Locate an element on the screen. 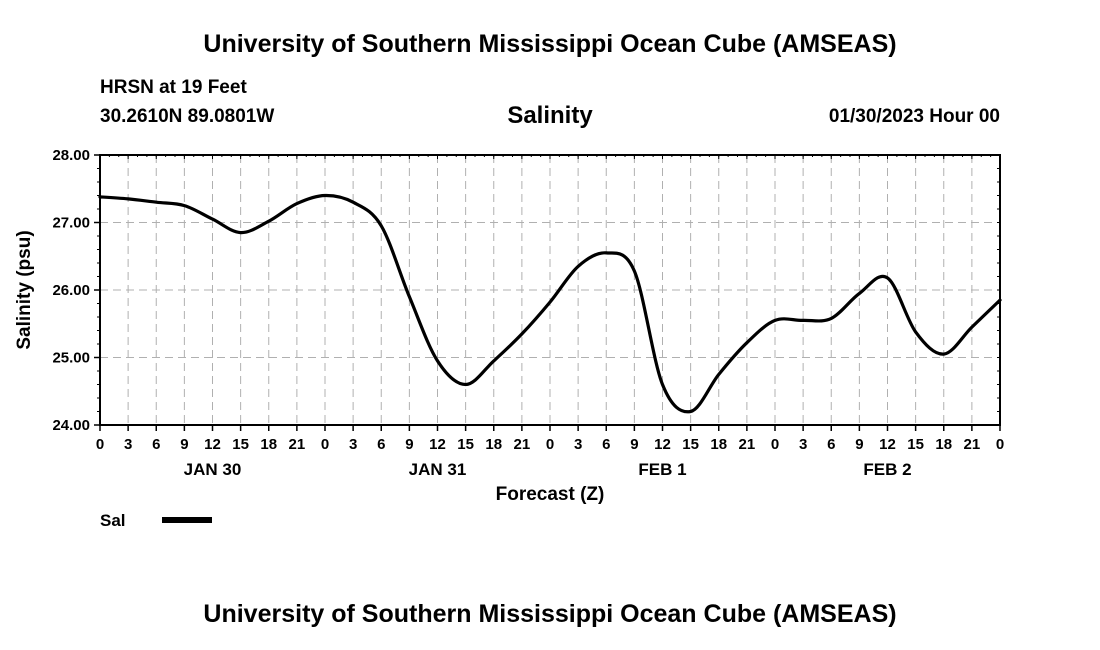 Image resolution: width=1100 pixels, height=650 pixels. station-label: HRSN at 19 Feet is located at coordinates (173, 87).